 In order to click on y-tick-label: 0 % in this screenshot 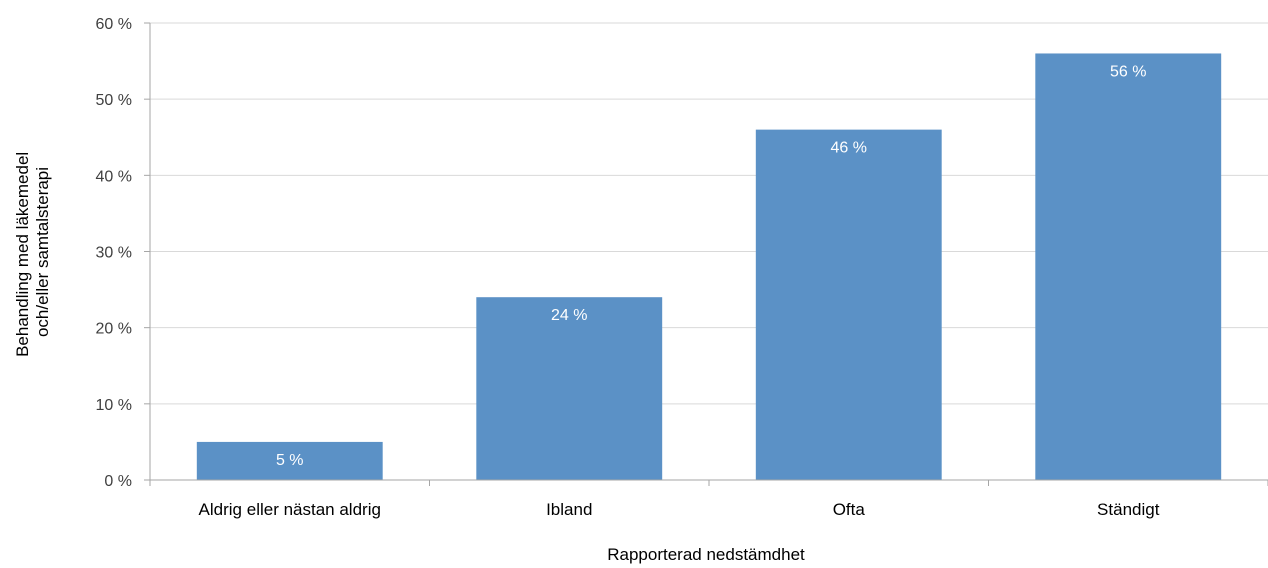, I will do `click(118, 481)`.